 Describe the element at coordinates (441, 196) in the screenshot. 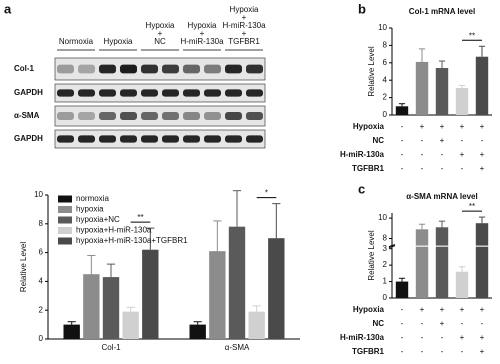

I see `chart-title: α-SMA mRNA level` at that location.